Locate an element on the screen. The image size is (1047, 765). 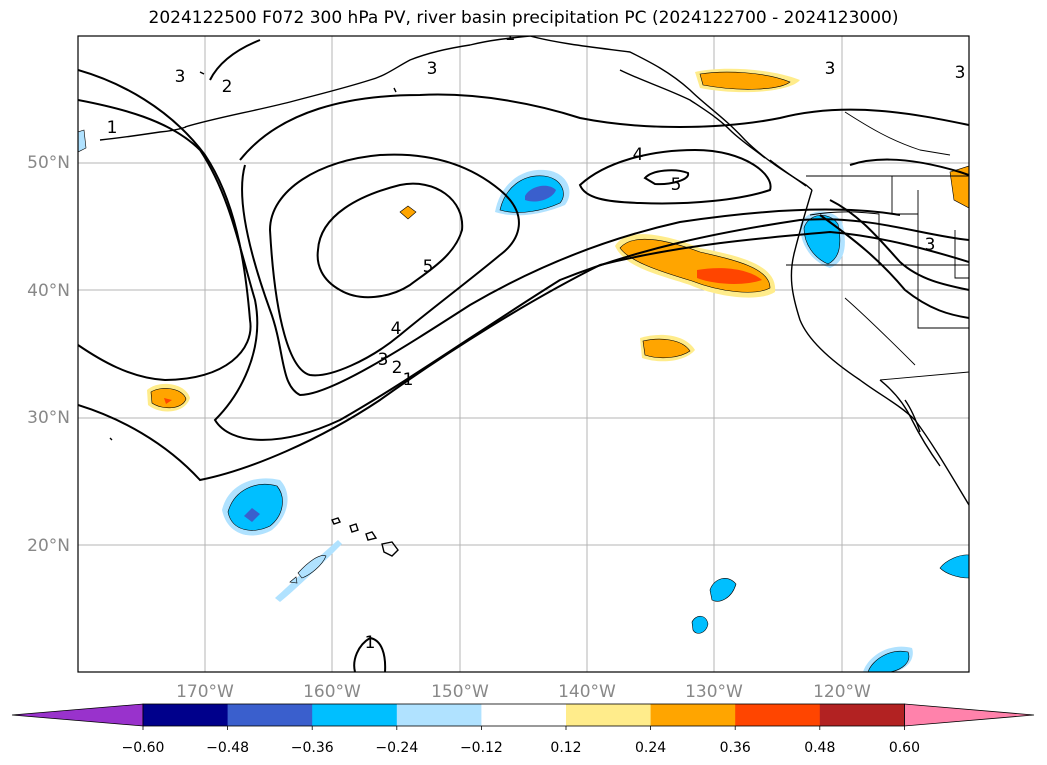
colorbar-tick-label: 0.12 is located at coordinates (565, 748).